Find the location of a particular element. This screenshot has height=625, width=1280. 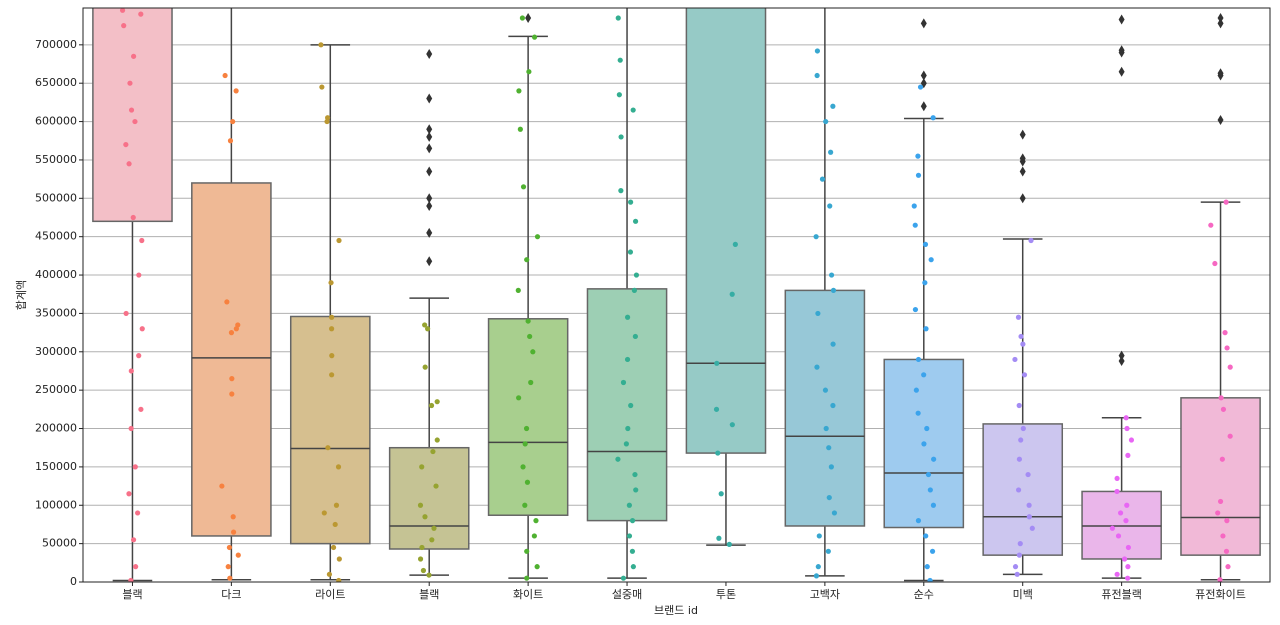

y-tick-label: 150000 is located at coordinates (56, 466).